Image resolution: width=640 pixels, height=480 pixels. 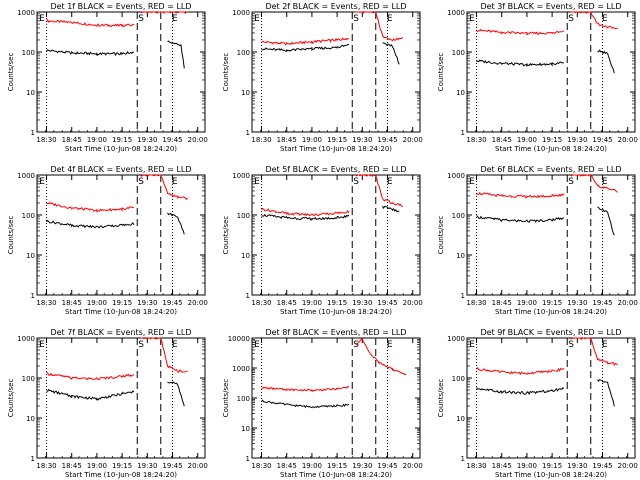 What do you see at coordinates (335, 6) in the screenshot?
I see `chart-title: Det 2f BLACK = Events, RED = LLD` at bounding box center [335, 6].